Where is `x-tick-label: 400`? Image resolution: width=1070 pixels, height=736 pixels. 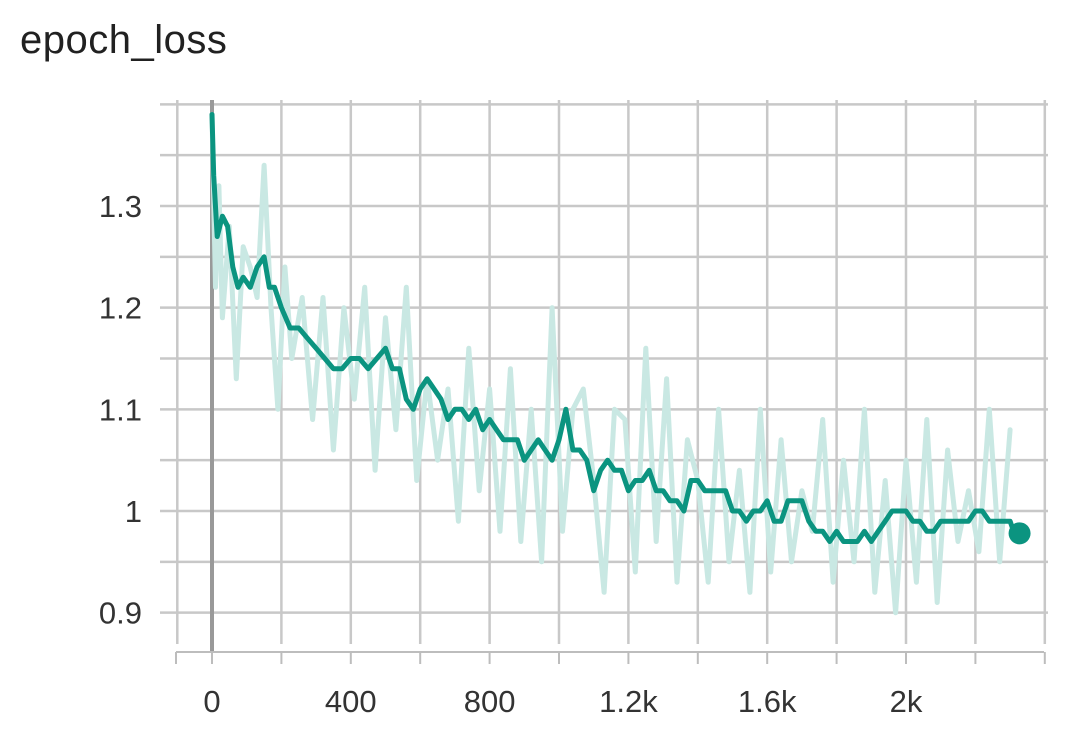
x-tick-label: 400 is located at coordinates (351, 701).